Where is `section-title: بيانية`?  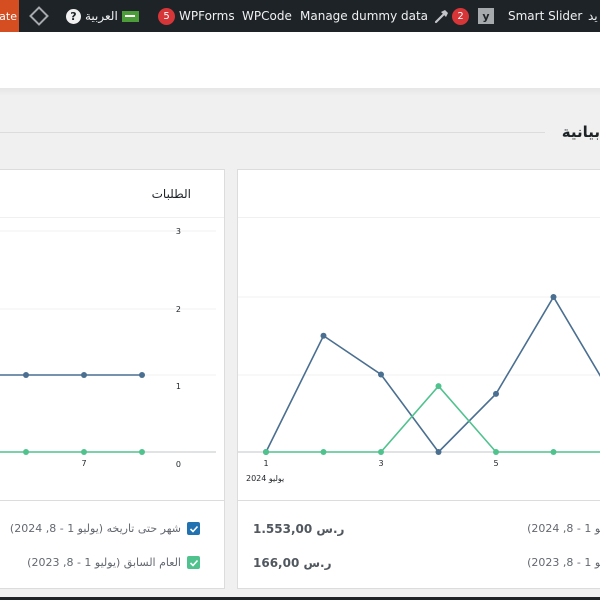 section-title: بيانية is located at coordinates (580, 132).